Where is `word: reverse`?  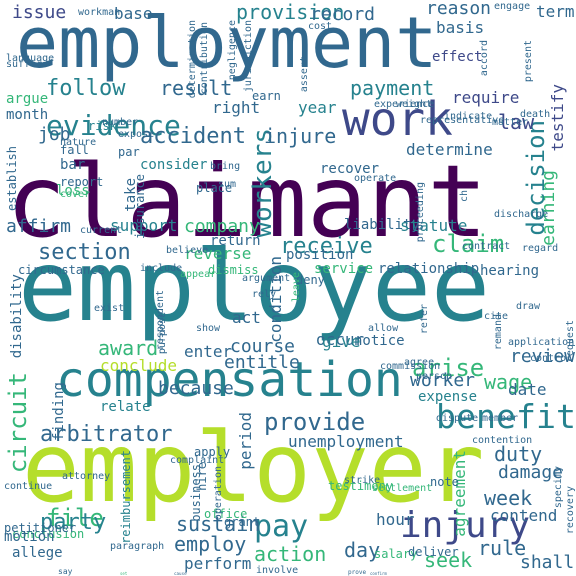 word: reverse is located at coordinates (218, 253).